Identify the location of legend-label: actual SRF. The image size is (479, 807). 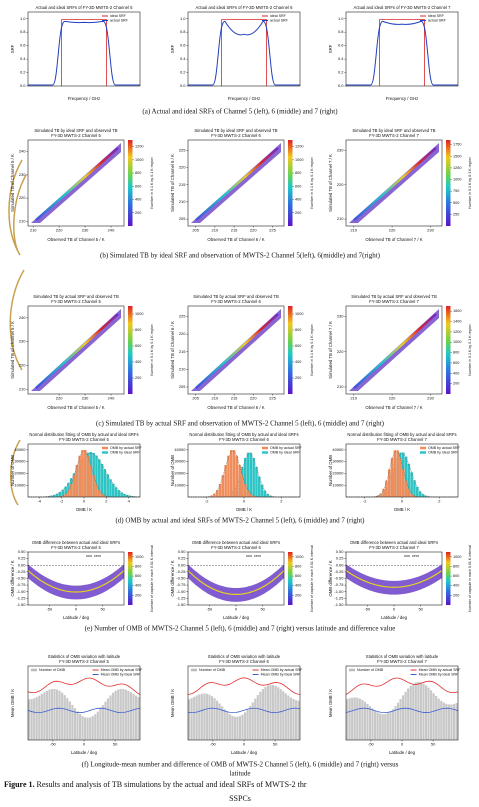
(437, 20).